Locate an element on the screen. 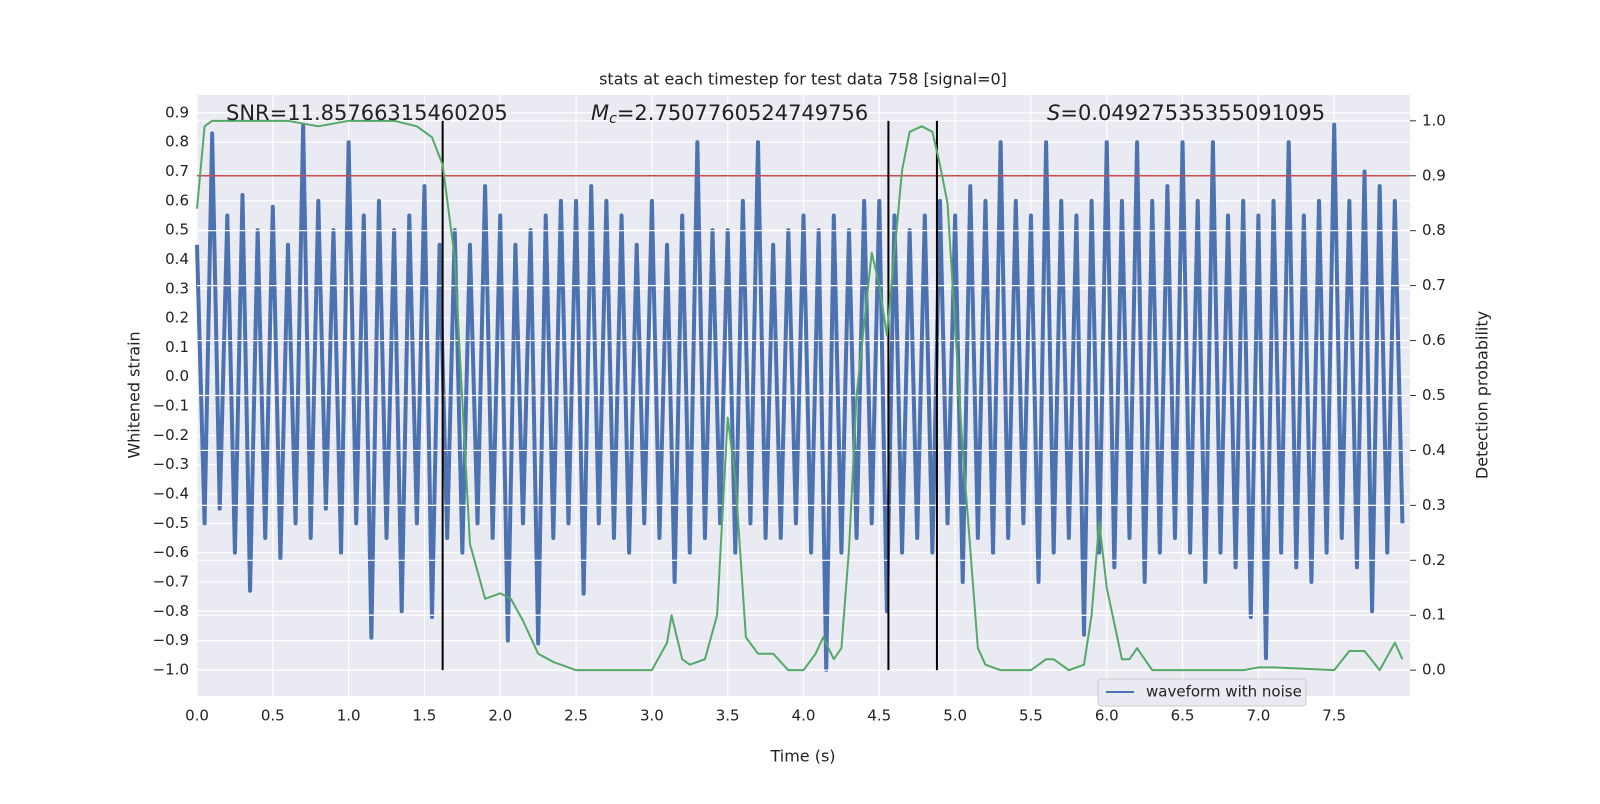 Image resolution: width=1600 pixels, height=804 pixels. annotation-symbol: M is located at coordinates (600, 113).